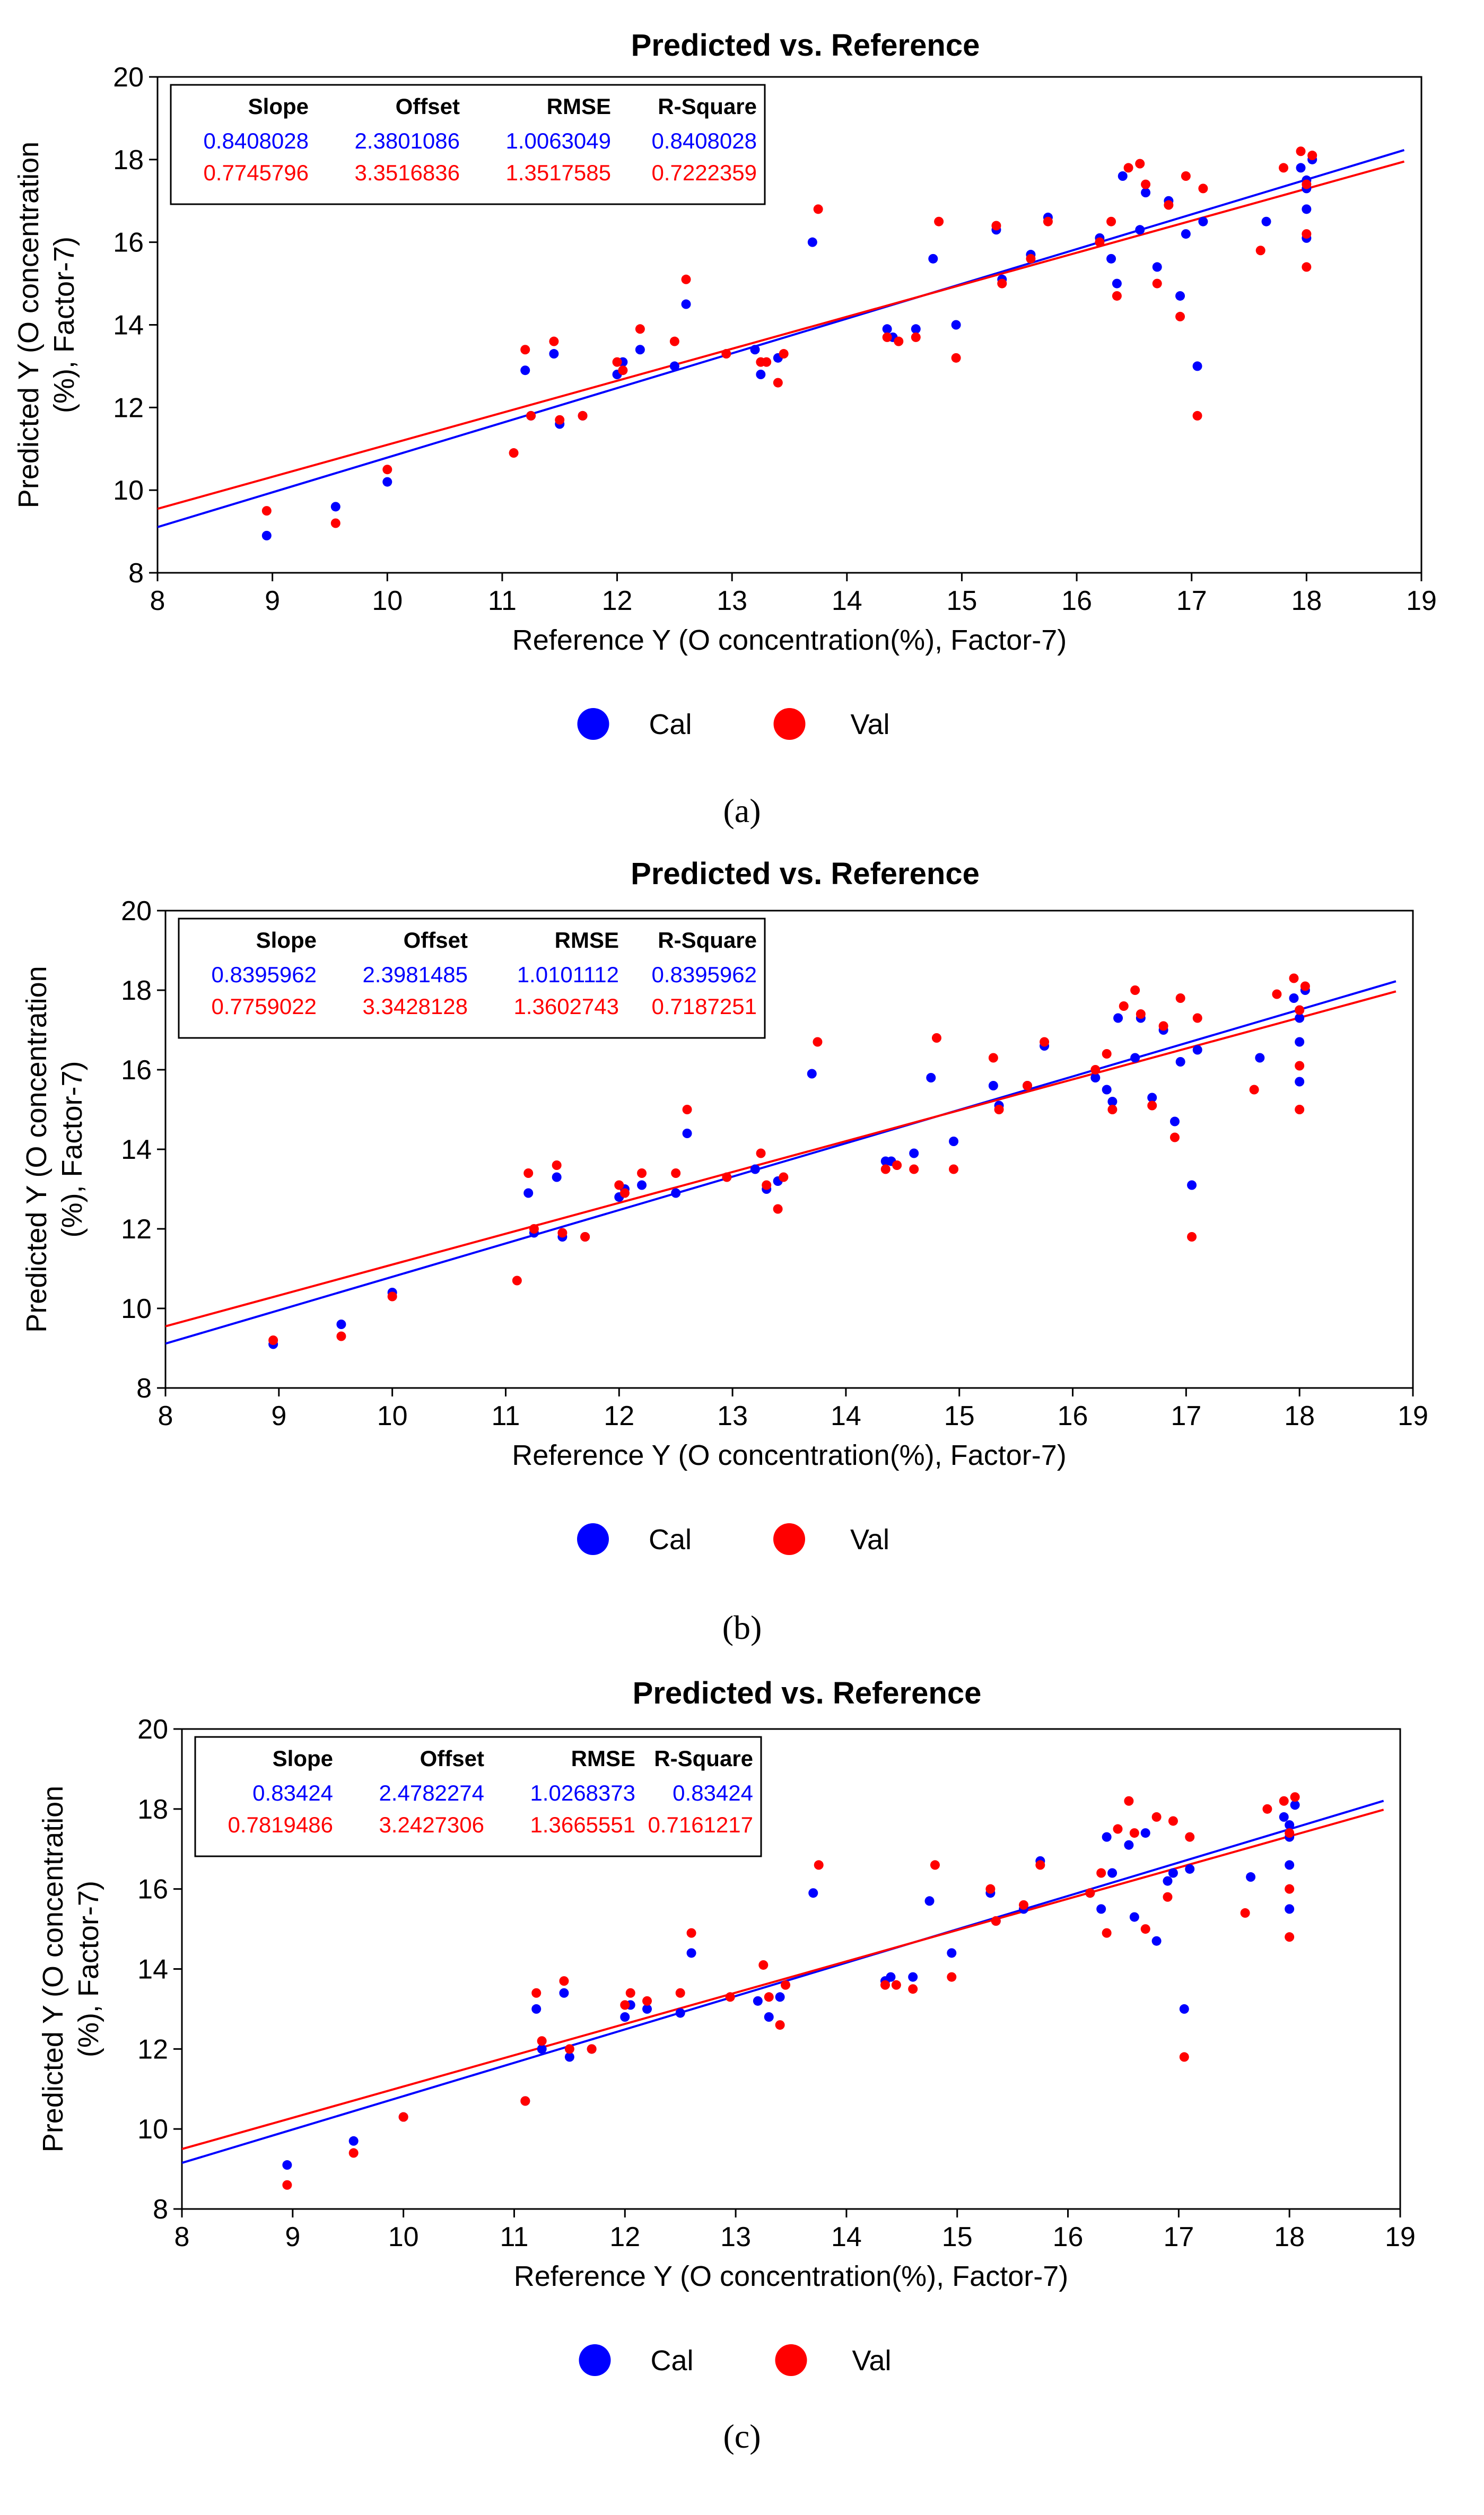 This screenshot has width=1484, height=2515. I want to click on x-tick-label: 10, so click(387, 601).